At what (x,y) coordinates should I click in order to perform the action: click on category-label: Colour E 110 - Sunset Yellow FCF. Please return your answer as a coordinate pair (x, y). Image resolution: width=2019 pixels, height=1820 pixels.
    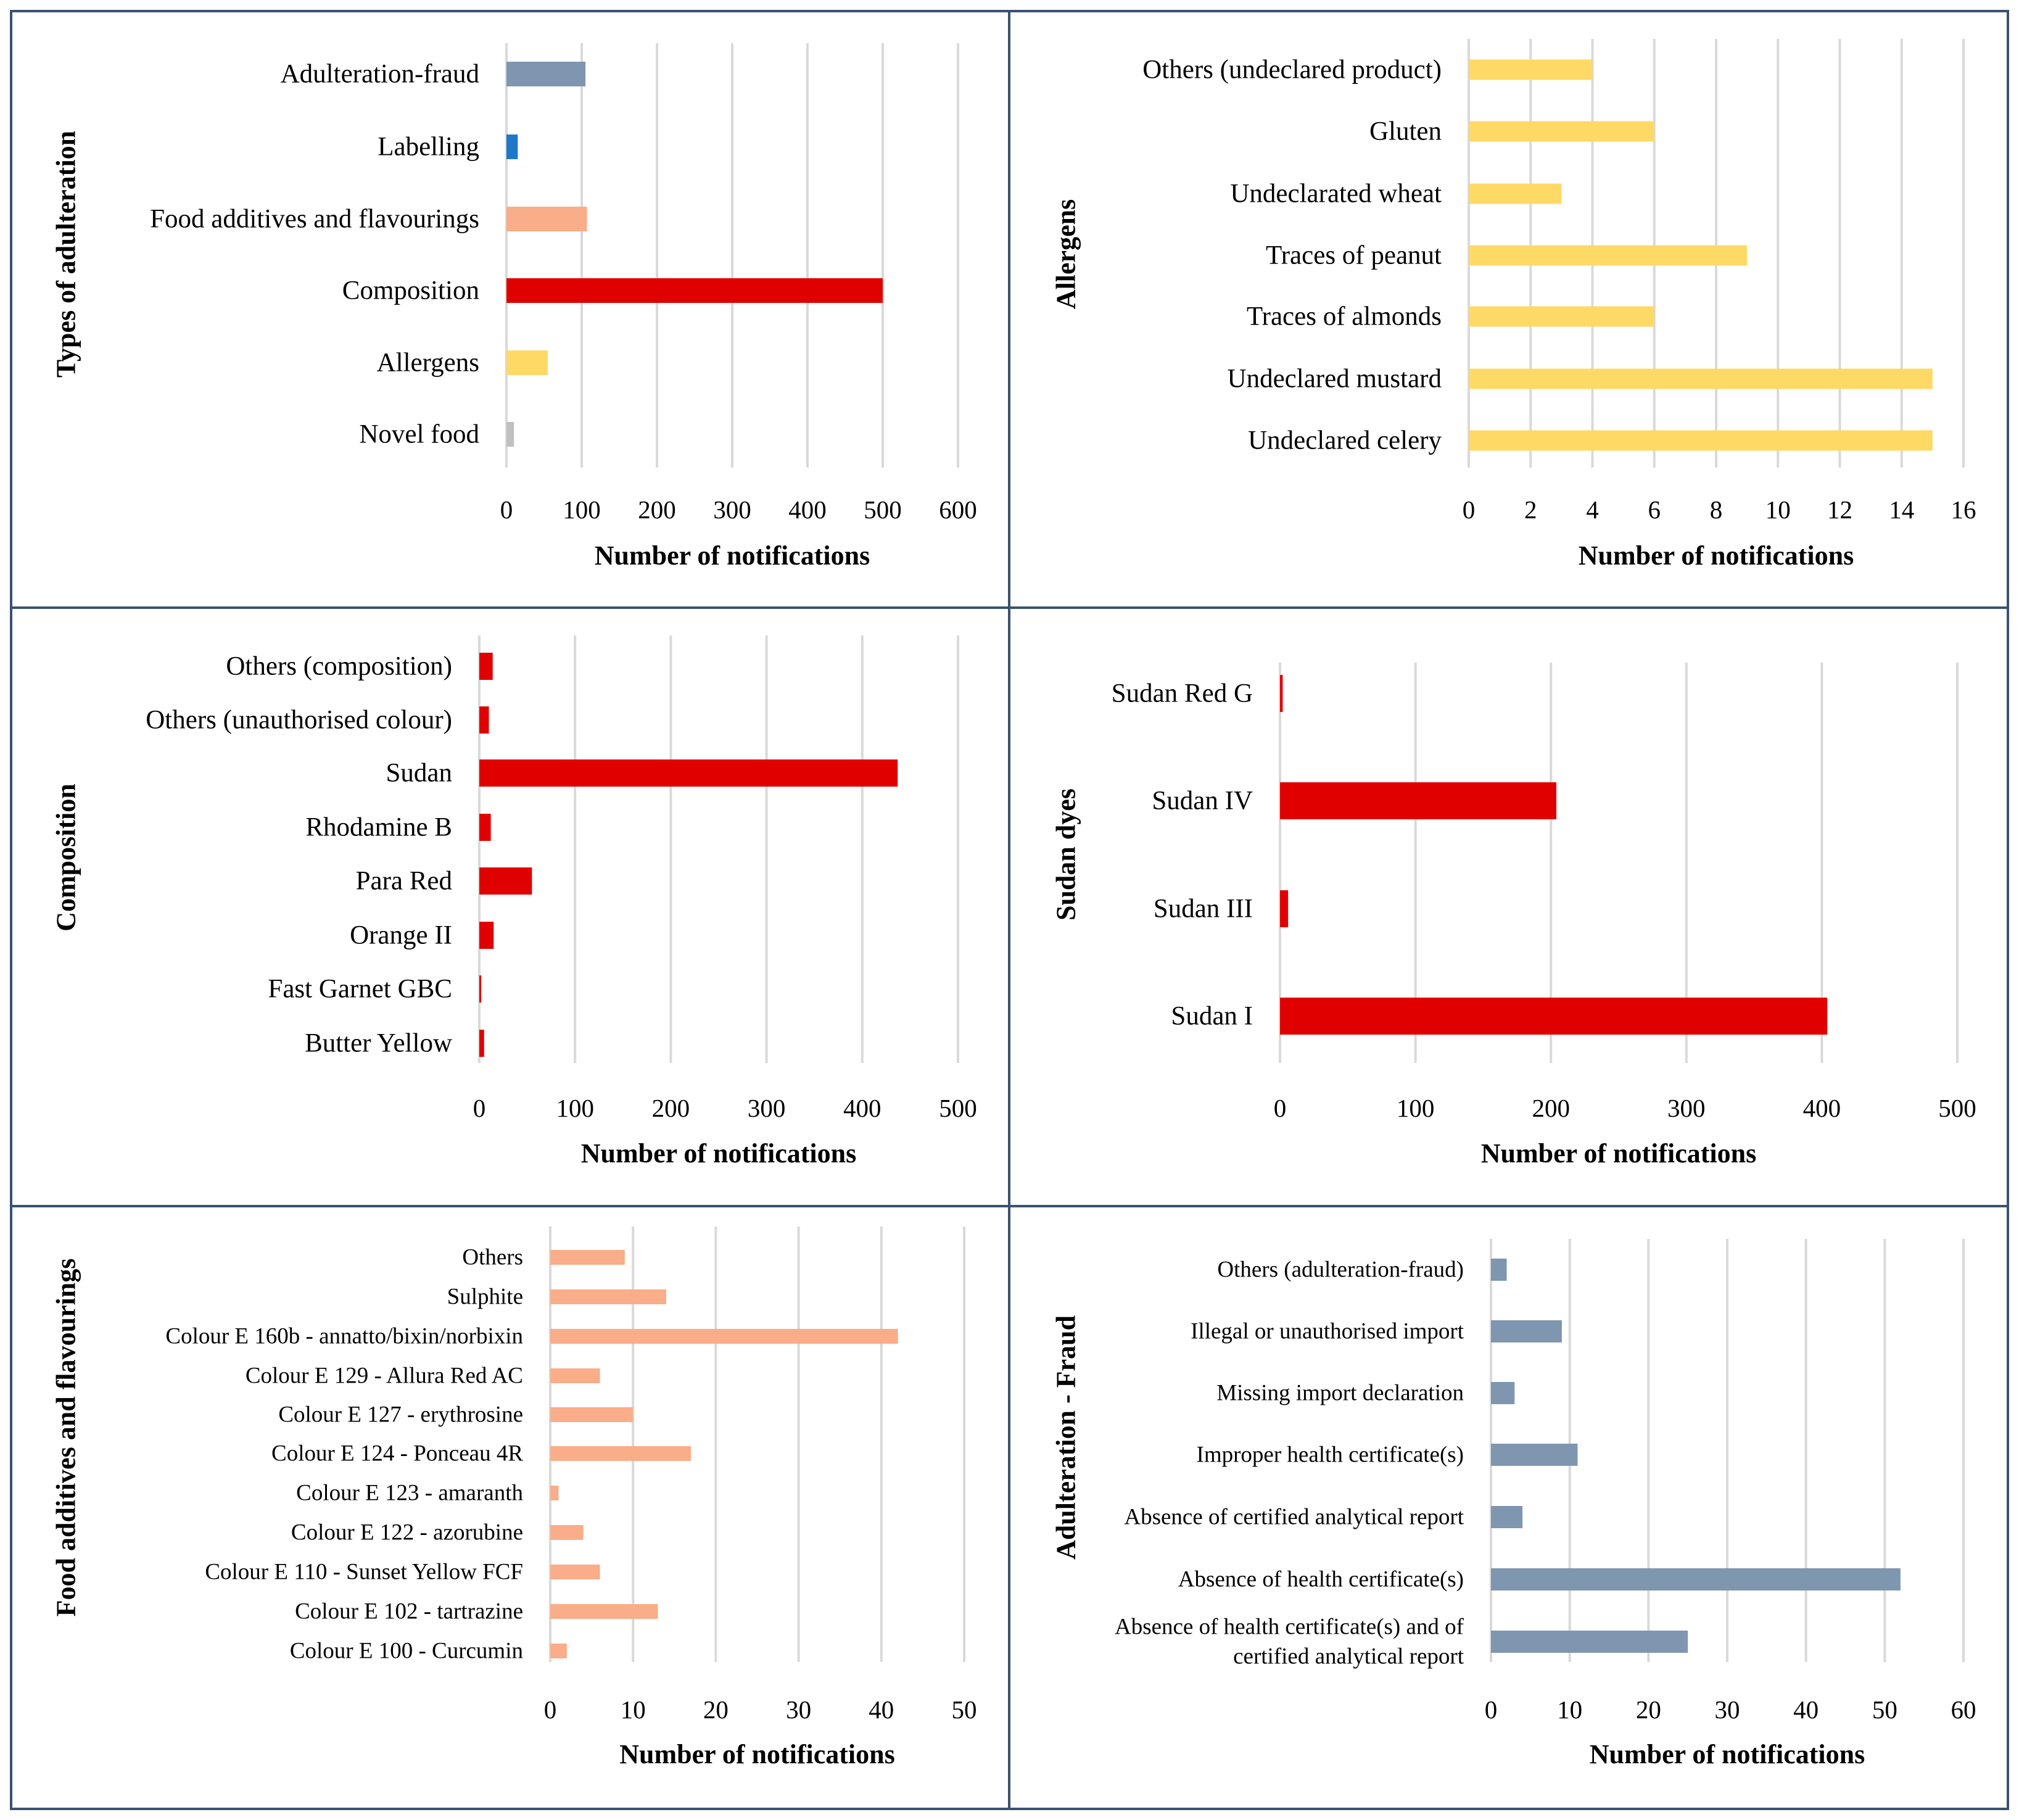
    Looking at the image, I should click on (364, 1573).